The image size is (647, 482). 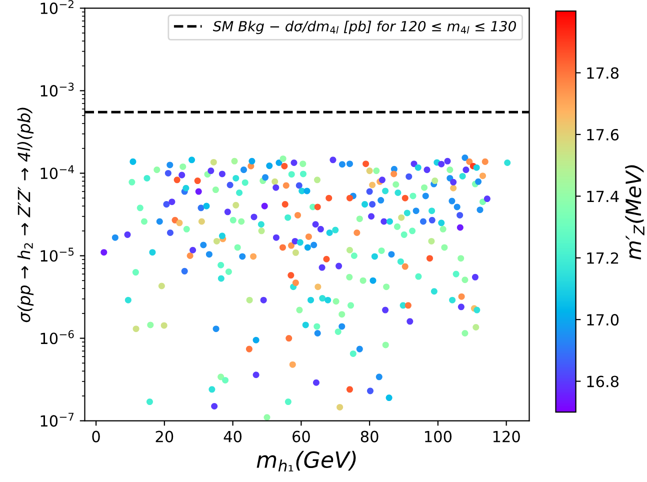 I want to click on x-tick-label: 40, so click(x=233, y=436).